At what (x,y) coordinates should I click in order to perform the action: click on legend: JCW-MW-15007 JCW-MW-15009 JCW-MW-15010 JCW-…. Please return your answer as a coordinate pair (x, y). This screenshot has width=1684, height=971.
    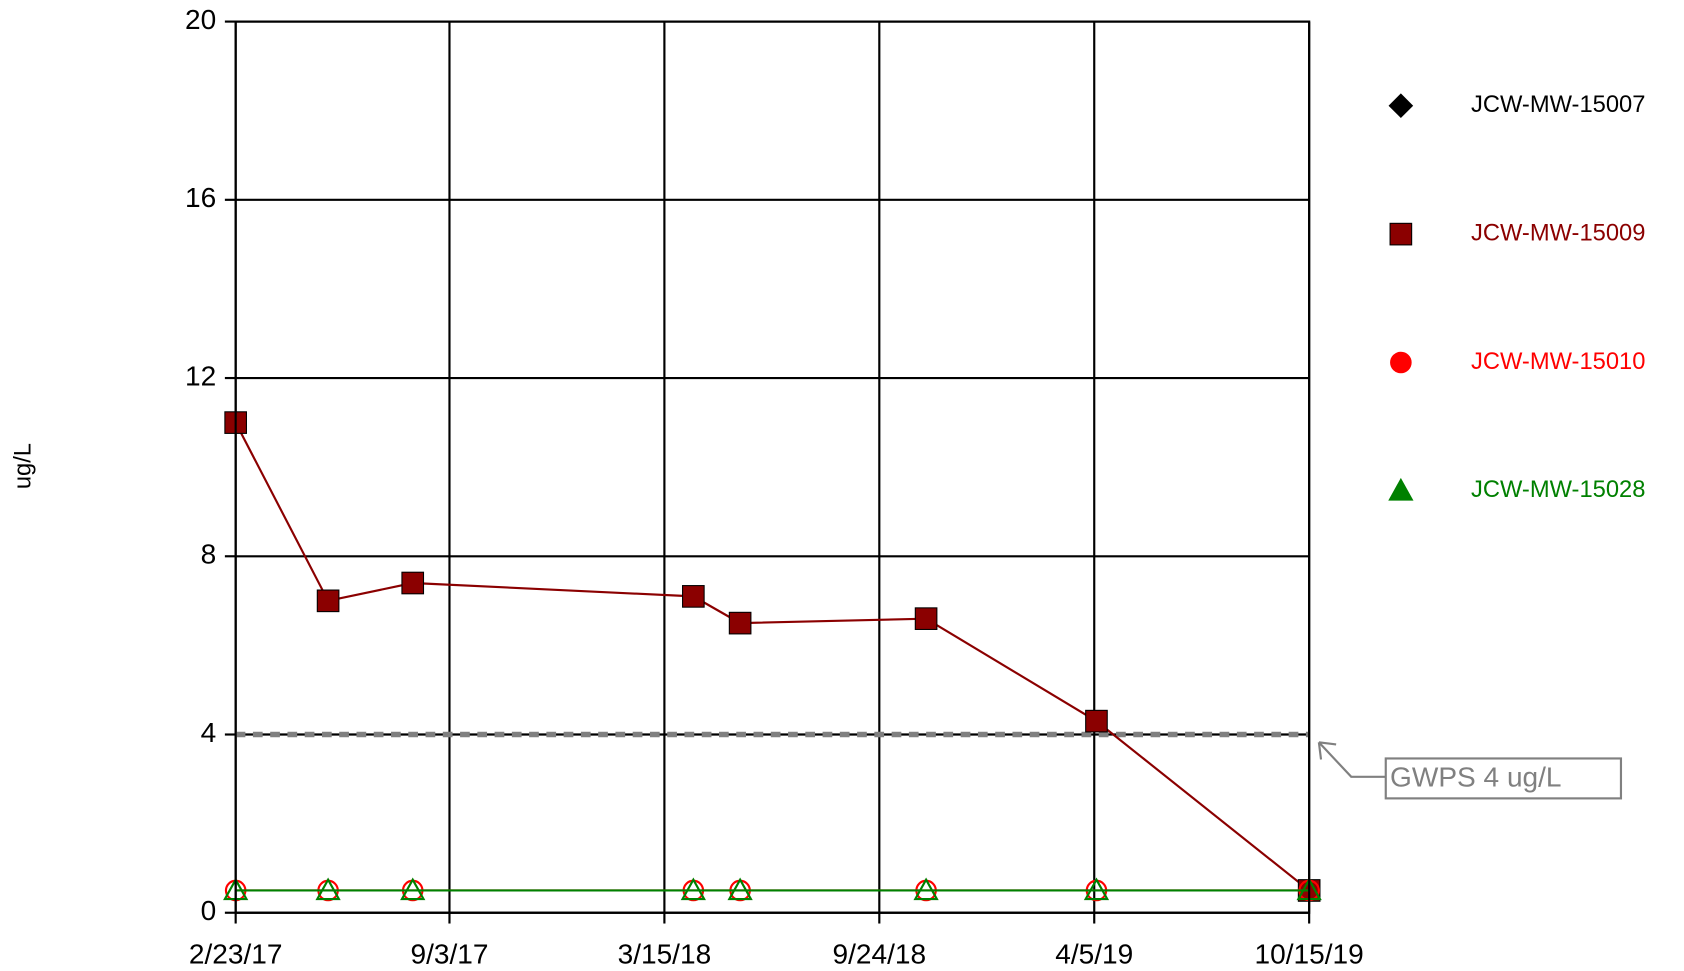
    Looking at the image, I should click on (1516, 297).